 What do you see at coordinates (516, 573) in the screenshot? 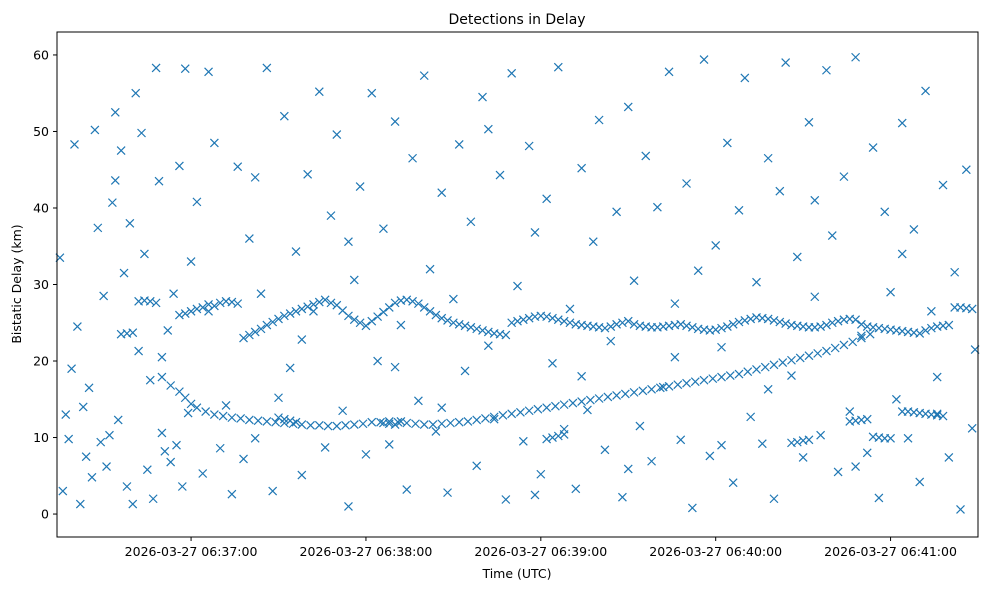
I see `x-axis-label: Time (UTC)` at bounding box center [516, 573].